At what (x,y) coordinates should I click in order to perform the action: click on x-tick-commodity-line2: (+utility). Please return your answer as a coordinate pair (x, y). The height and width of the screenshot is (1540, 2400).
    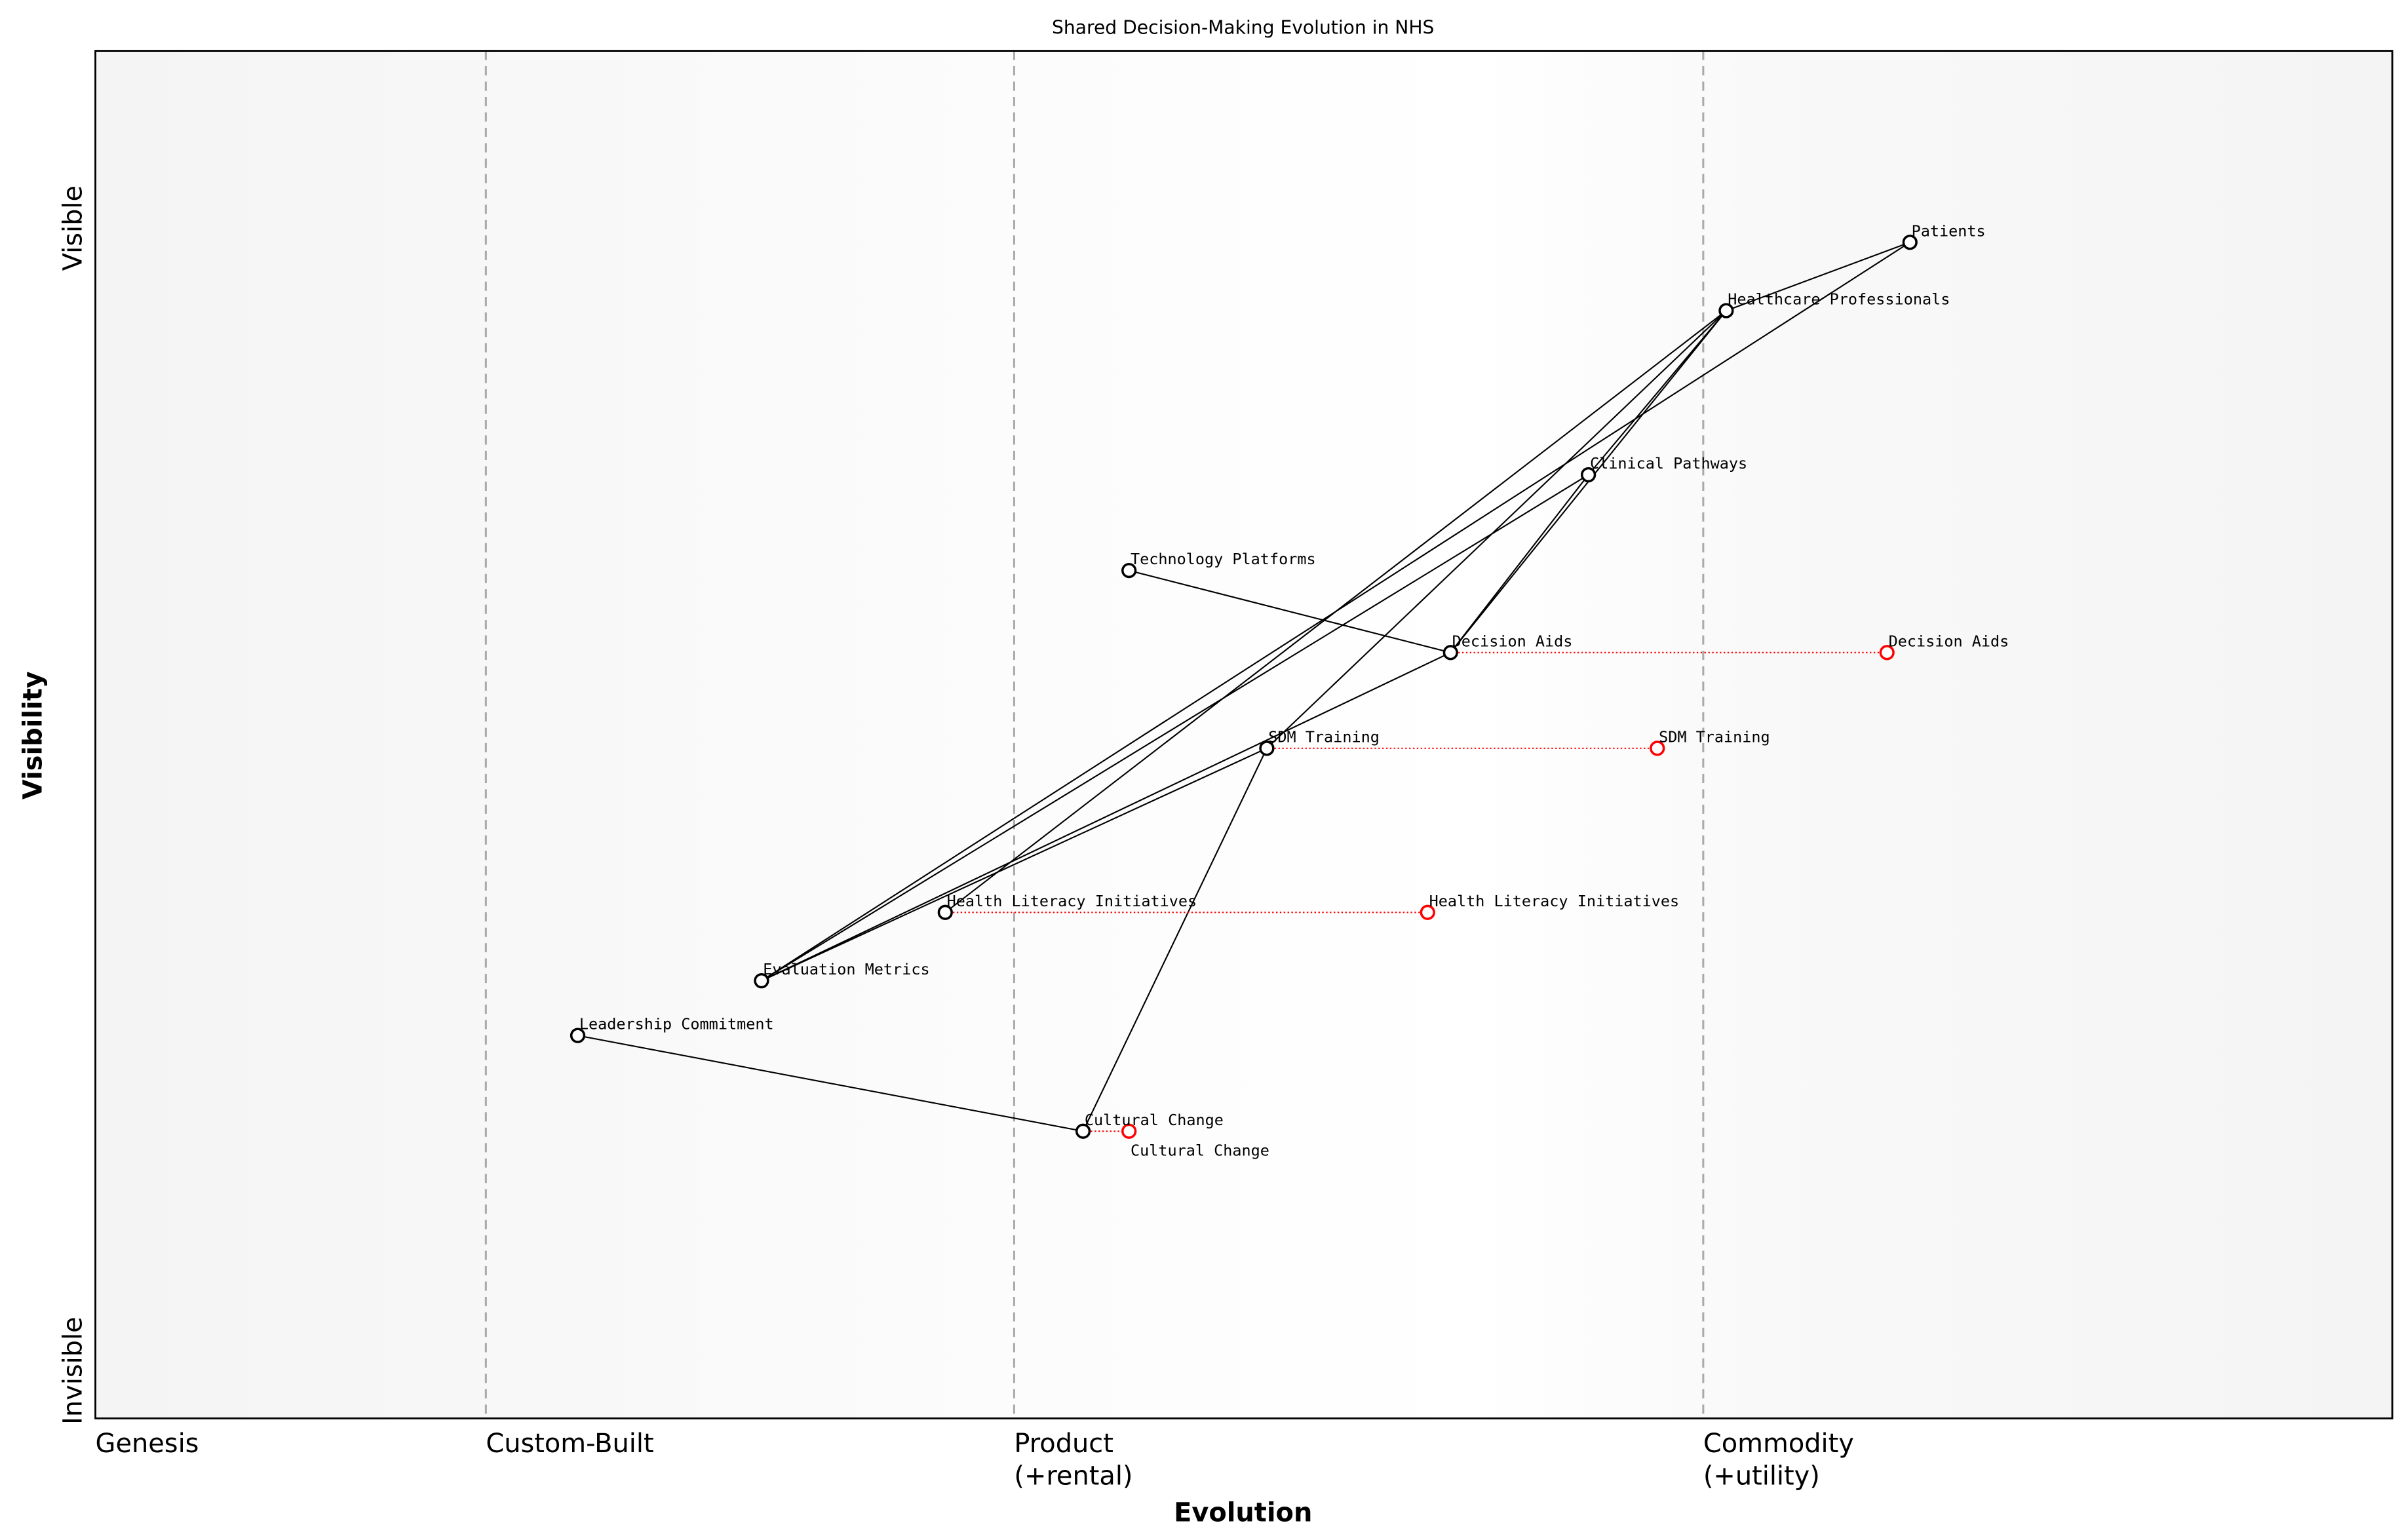
    Looking at the image, I should click on (1761, 1476).